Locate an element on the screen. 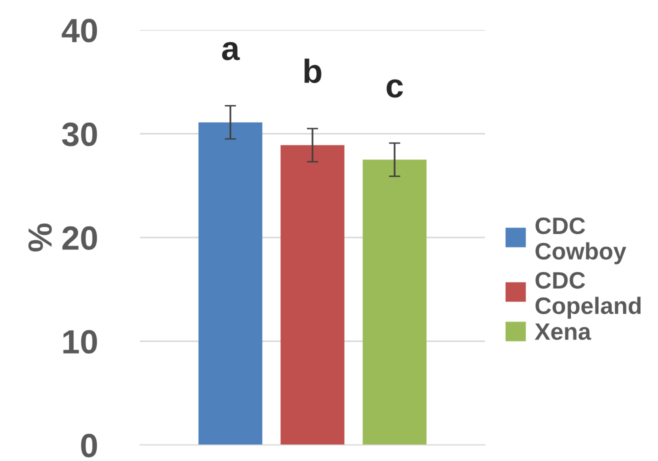  legend-label: Xena is located at coordinates (563, 331).